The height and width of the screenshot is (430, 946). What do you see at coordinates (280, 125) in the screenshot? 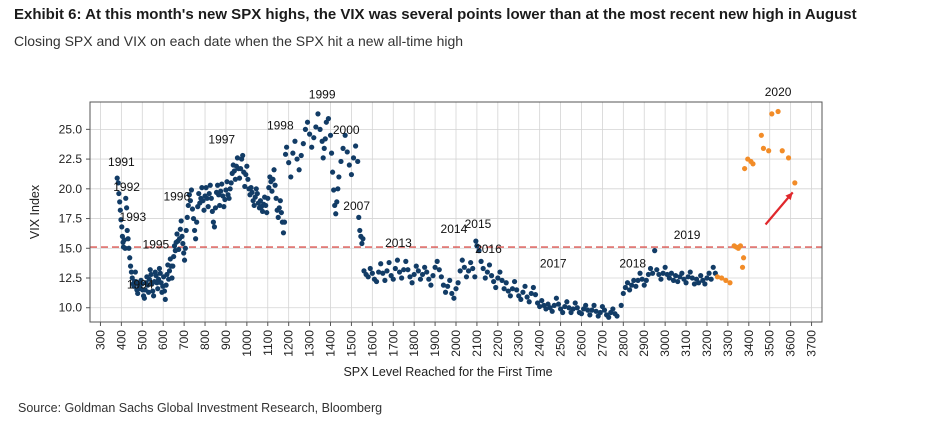
I see `year-label: 1998` at bounding box center [280, 125].